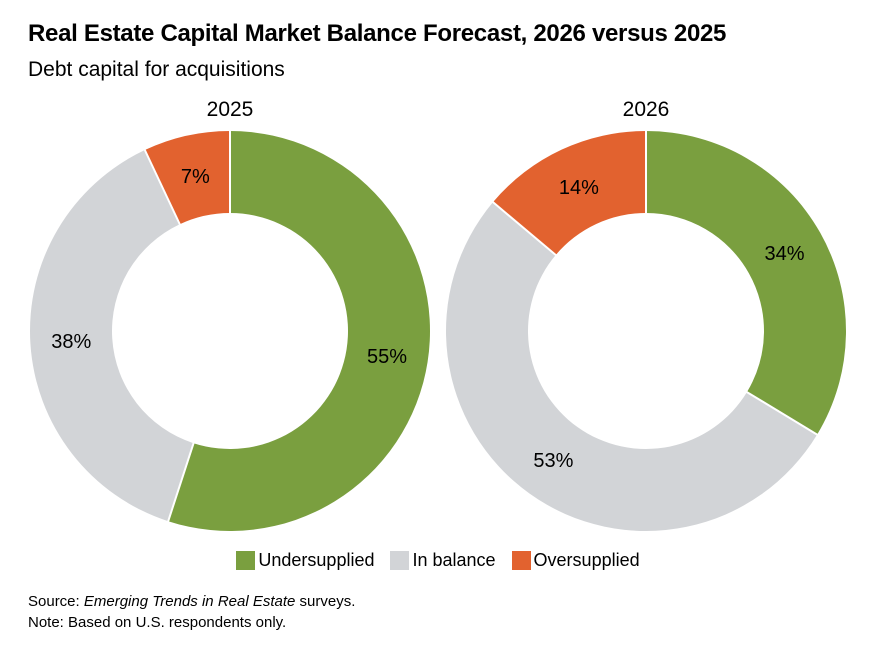 Image resolution: width=876 pixels, height=652 pixels. What do you see at coordinates (71, 342) in the screenshot?
I see `slice-value-label: 38%` at bounding box center [71, 342].